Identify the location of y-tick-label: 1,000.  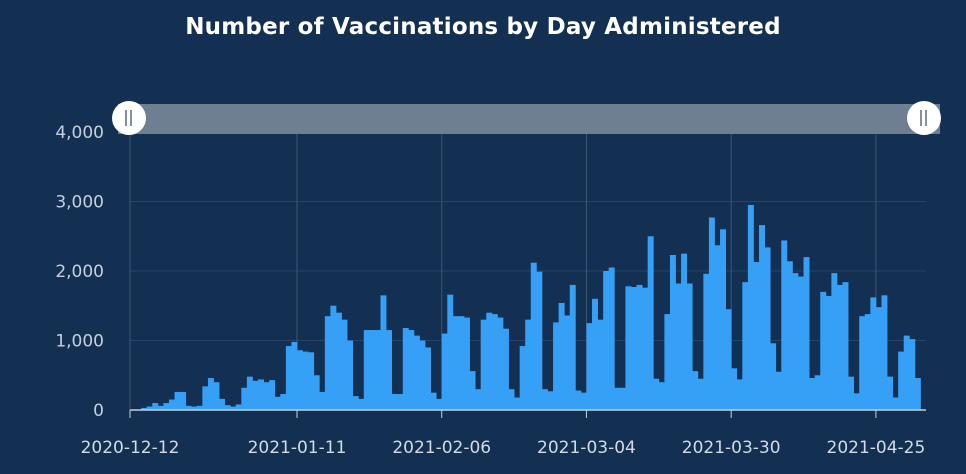
(79, 342).